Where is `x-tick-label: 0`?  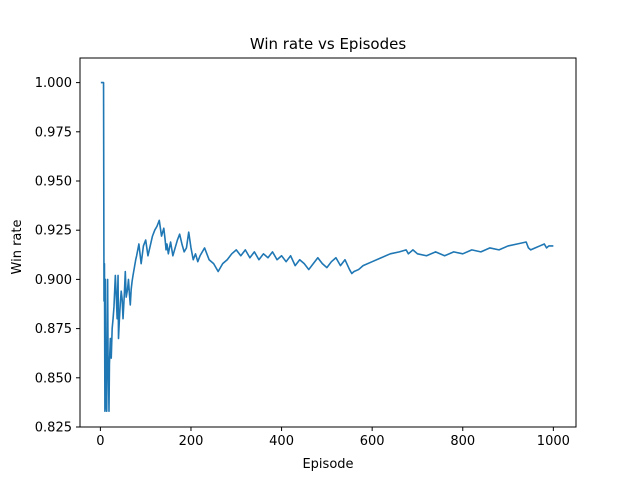
x-tick-label: 0 is located at coordinates (100, 441).